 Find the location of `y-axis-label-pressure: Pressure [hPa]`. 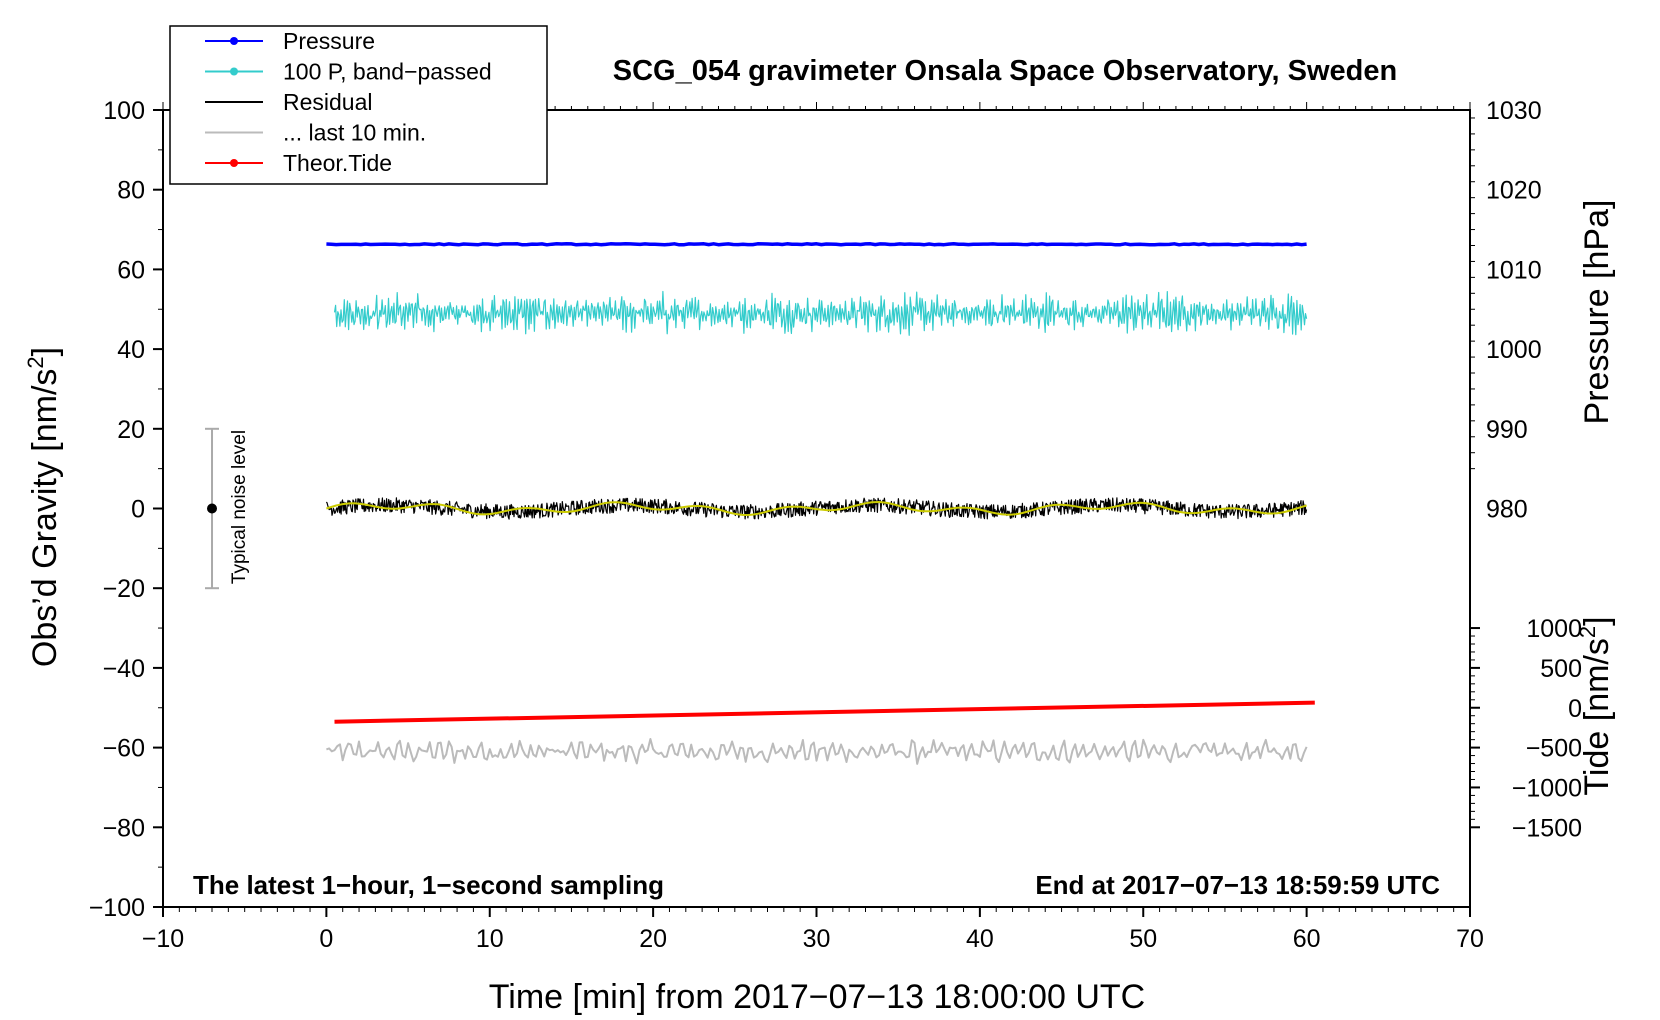

y-axis-label-pressure: Pressure [hPa] is located at coordinates (1597, 312).